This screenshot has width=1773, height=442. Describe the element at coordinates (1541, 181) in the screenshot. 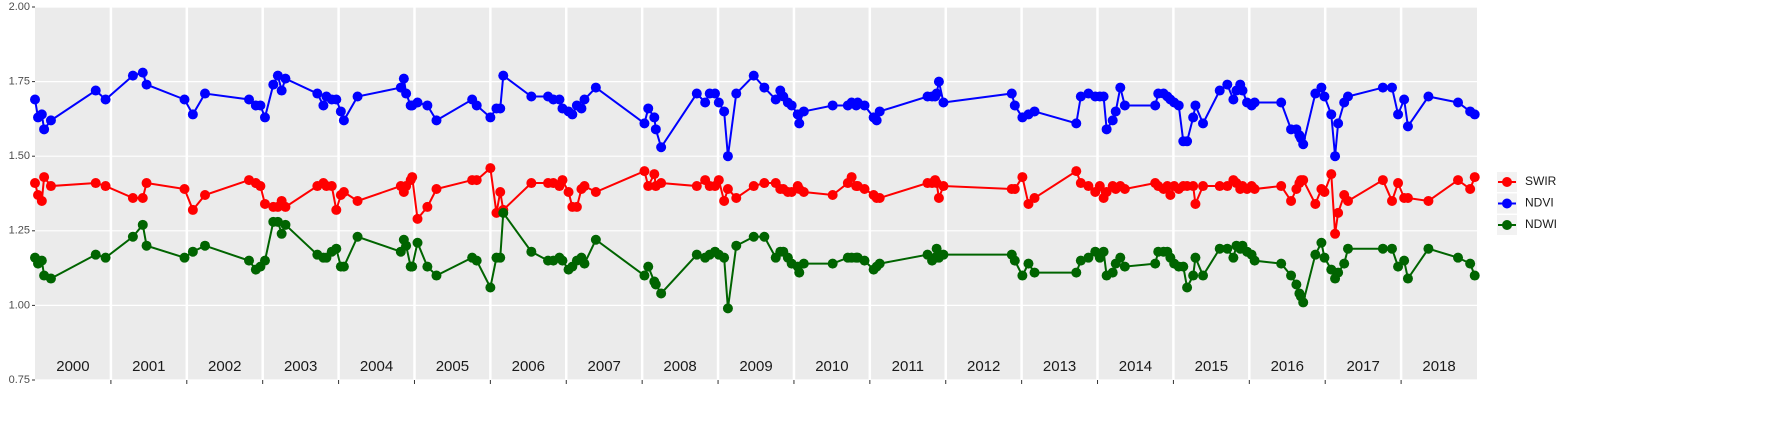

I see `legend-label: SWIR` at that location.